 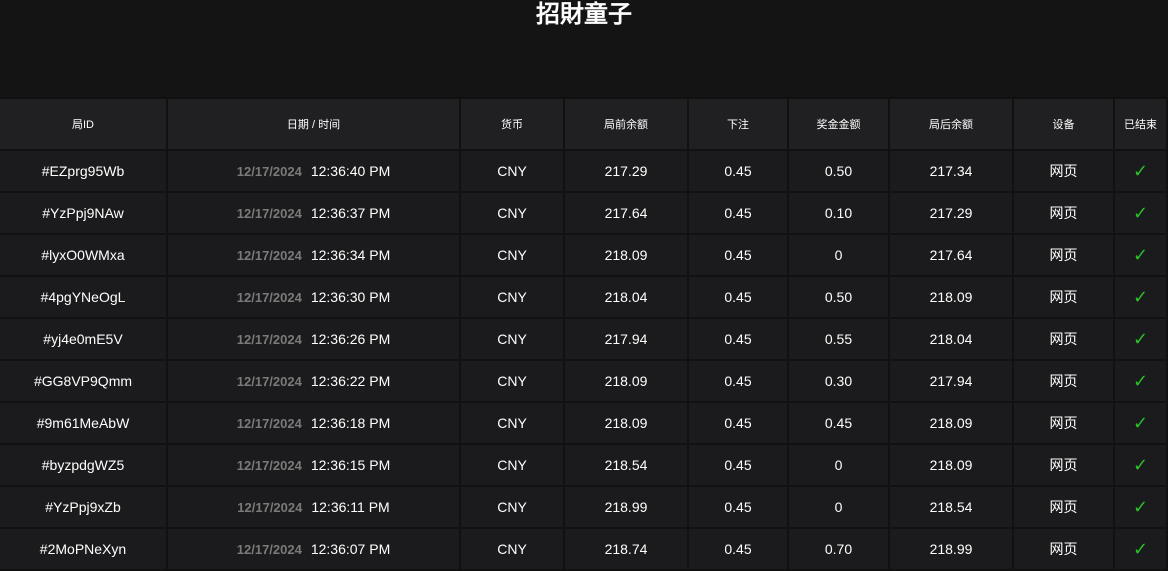 I want to click on time: 12:36:40 PM, so click(x=350, y=171).